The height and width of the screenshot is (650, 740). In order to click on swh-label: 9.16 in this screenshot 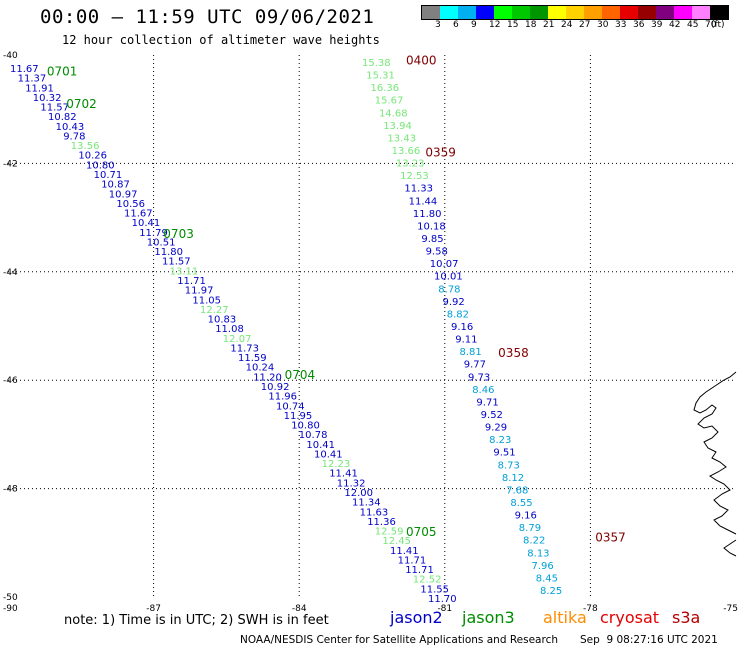, I will do `click(462, 327)`.